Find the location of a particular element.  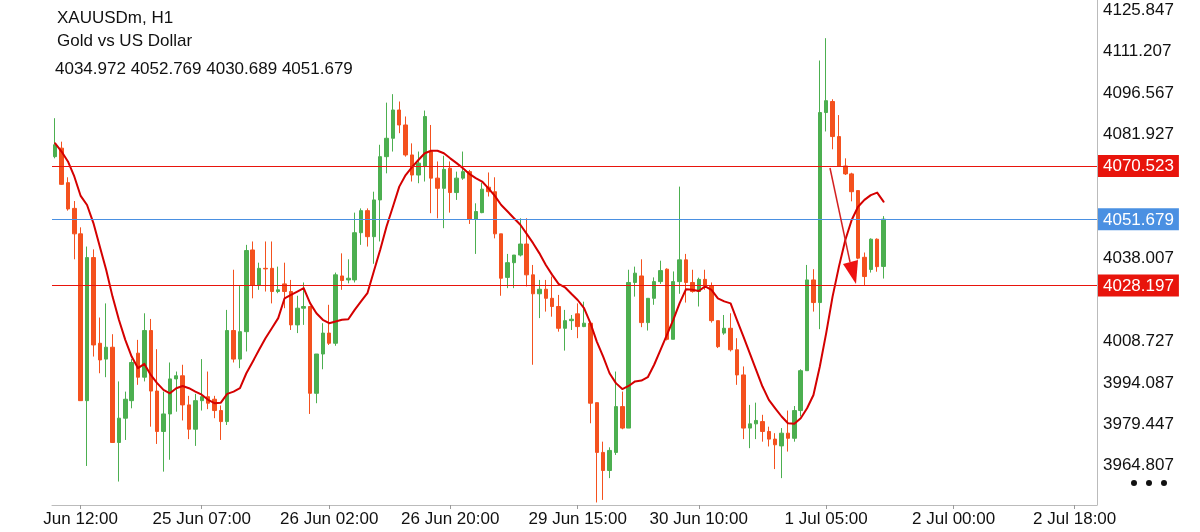

y-tick-label: 3994.087 is located at coordinates (1138, 382).